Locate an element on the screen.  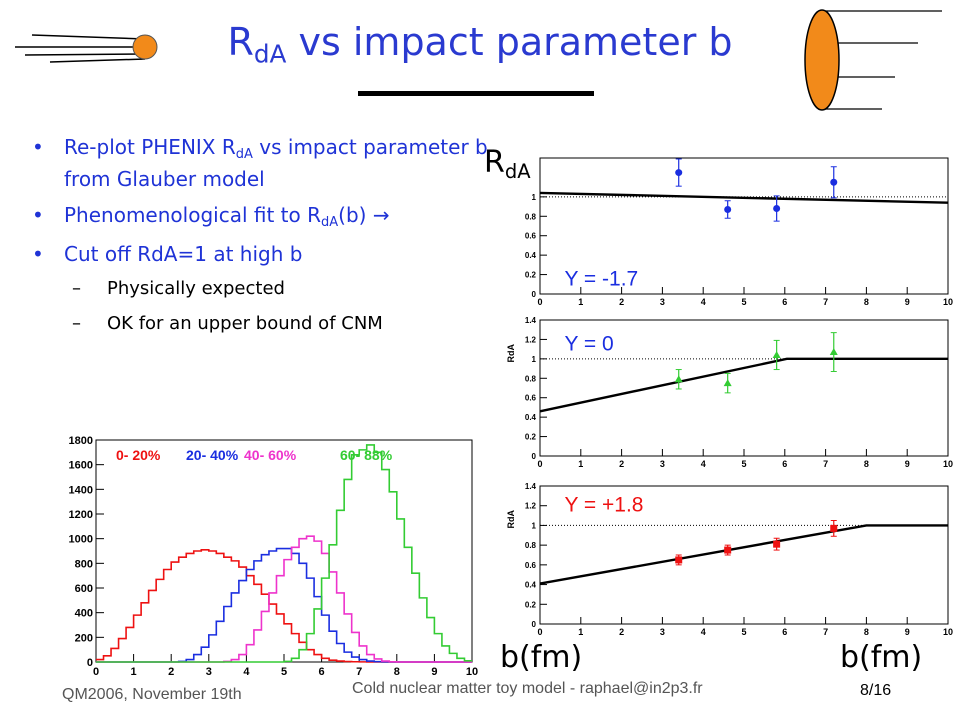
x-axis-label-left: b(fm) is located at coordinates (541, 657).